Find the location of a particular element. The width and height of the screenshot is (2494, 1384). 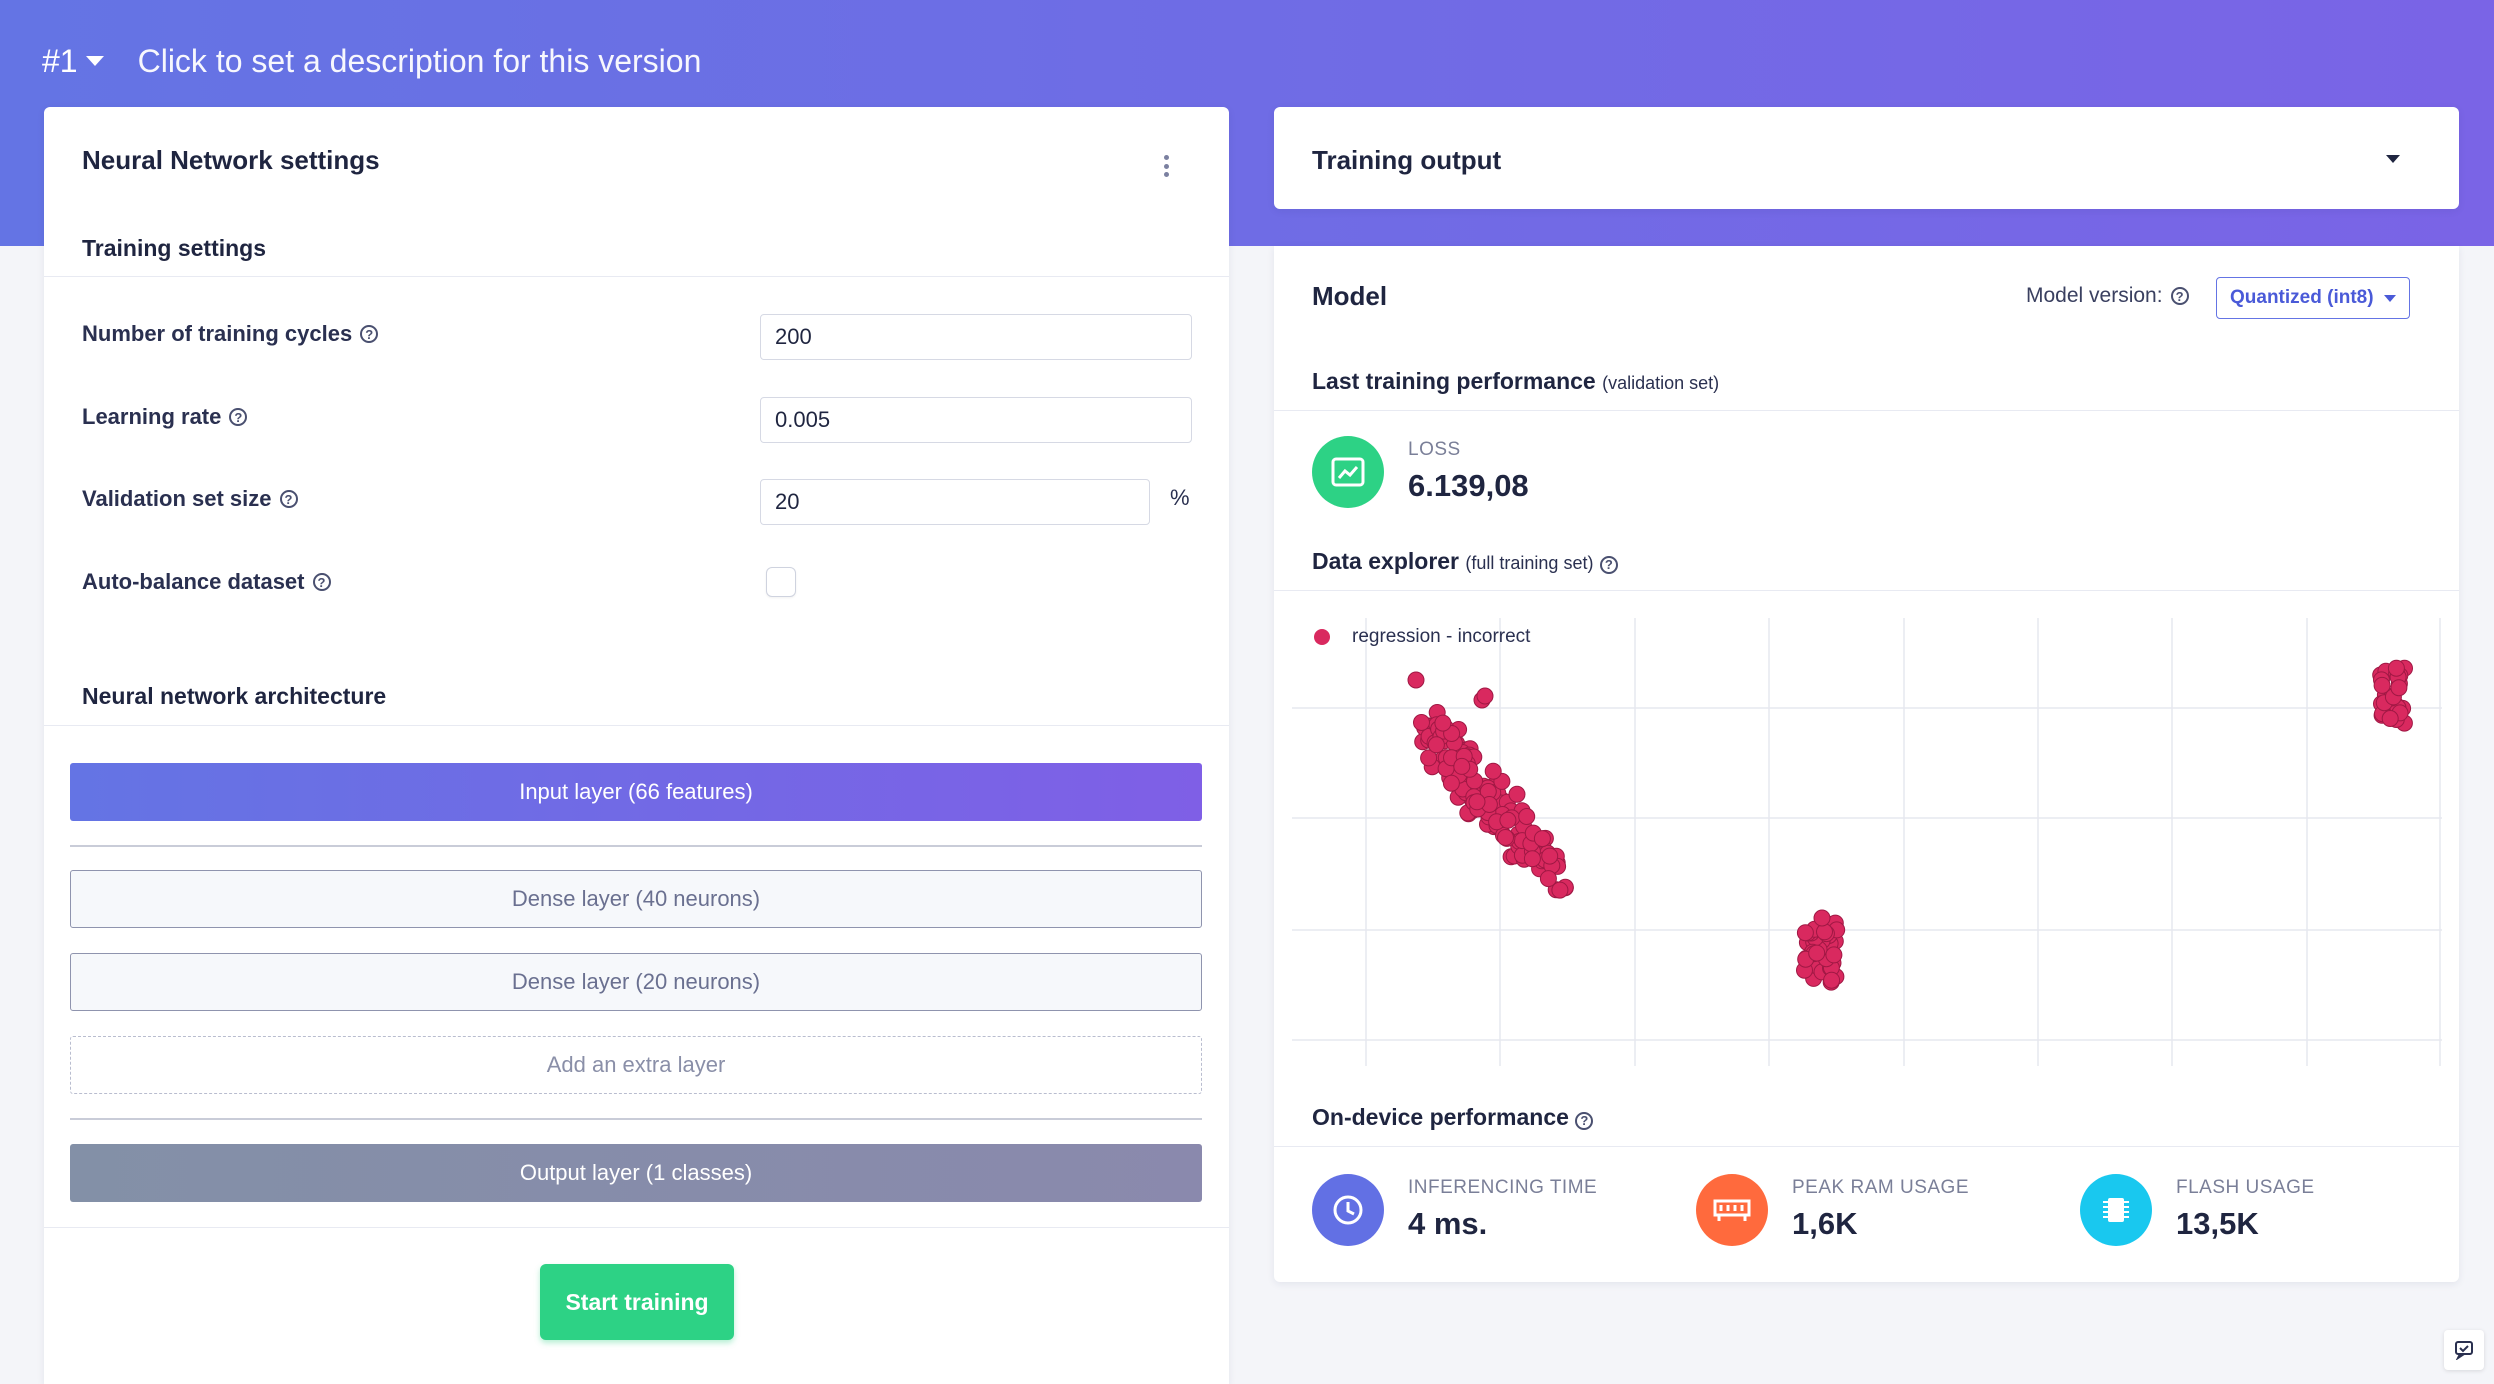

output-layer: Output layer (1 classes) is located at coordinates (636, 1173).